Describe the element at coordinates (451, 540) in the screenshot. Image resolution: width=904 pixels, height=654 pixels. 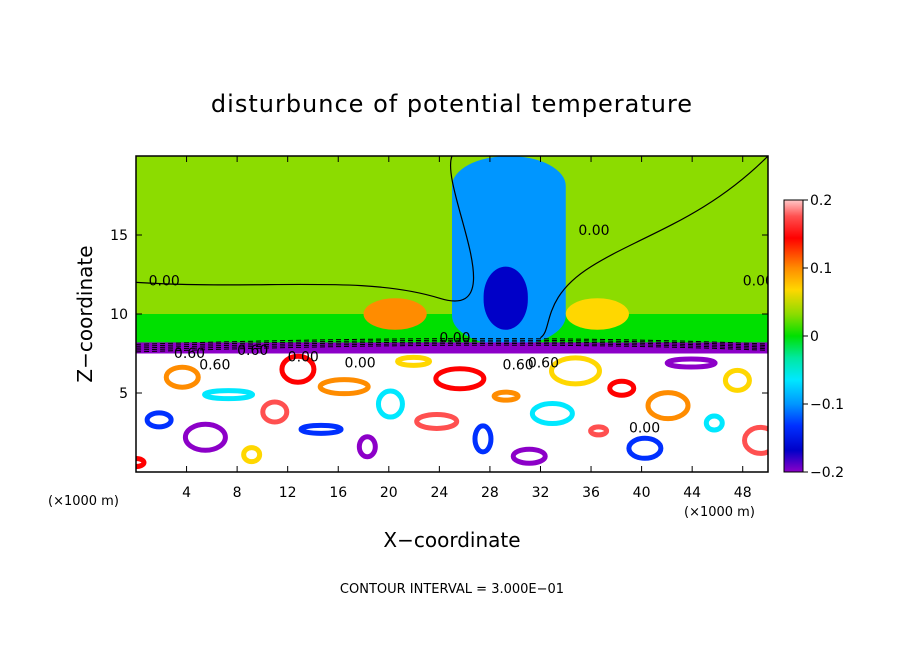
I see `x-axis-label: X−coordinate` at that location.